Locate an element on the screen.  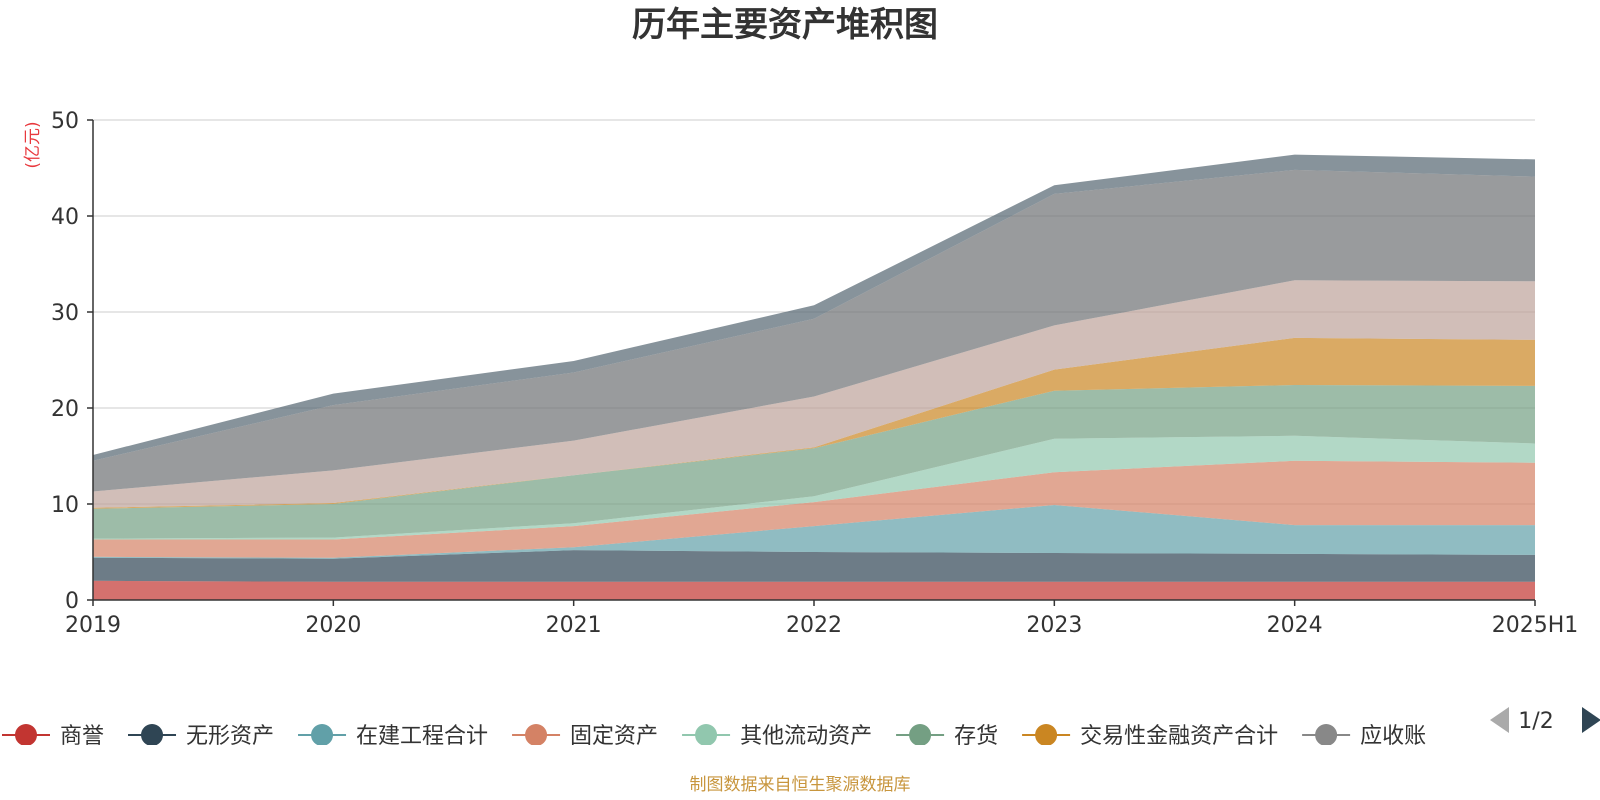
y-tick-label: 0 is located at coordinates (72, 601).